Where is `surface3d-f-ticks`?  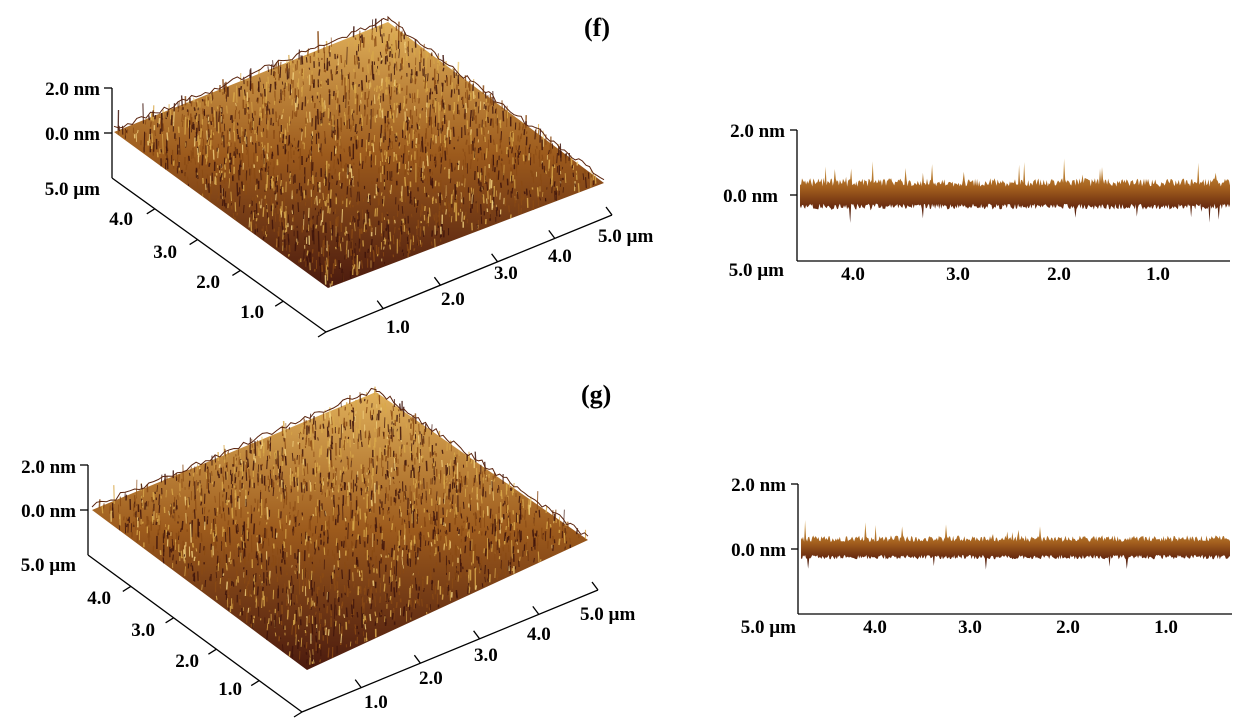 surface3d-f-ticks is located at coordinates (379, 272).